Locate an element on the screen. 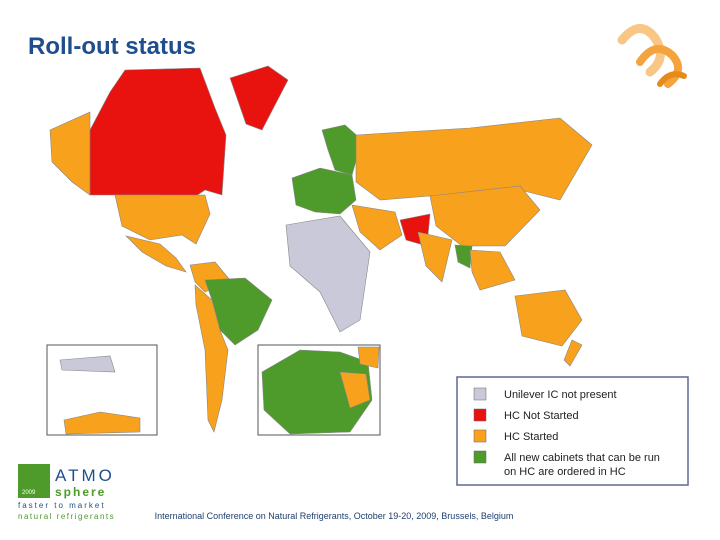 The image size is (720, 540). region-europe is located at coordinates (324, 191).